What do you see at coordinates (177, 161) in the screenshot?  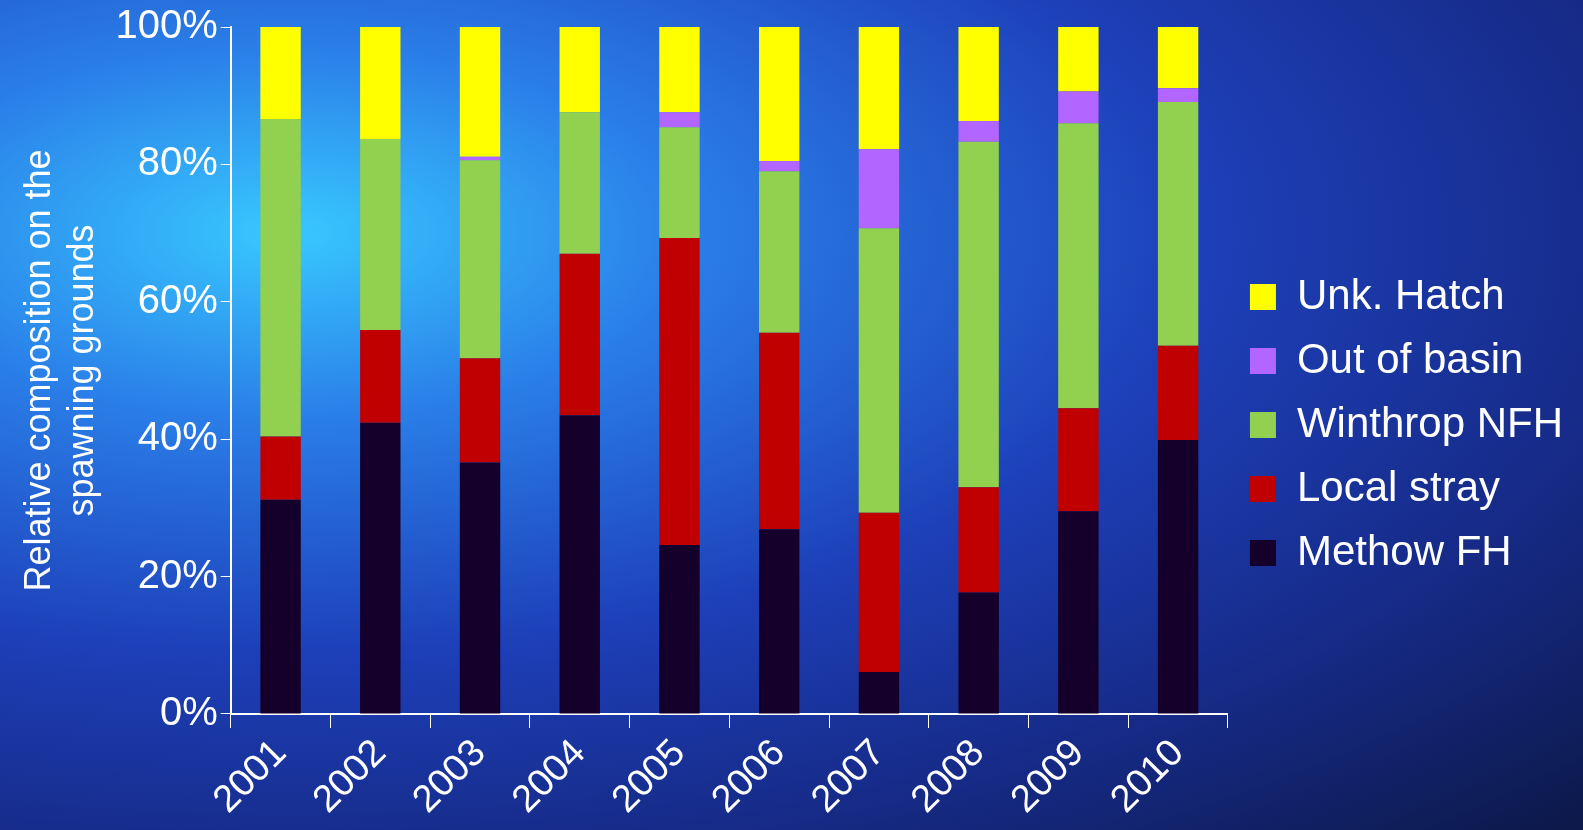 I see `y-tick-label: 80%` at bounding box center [177, 161].